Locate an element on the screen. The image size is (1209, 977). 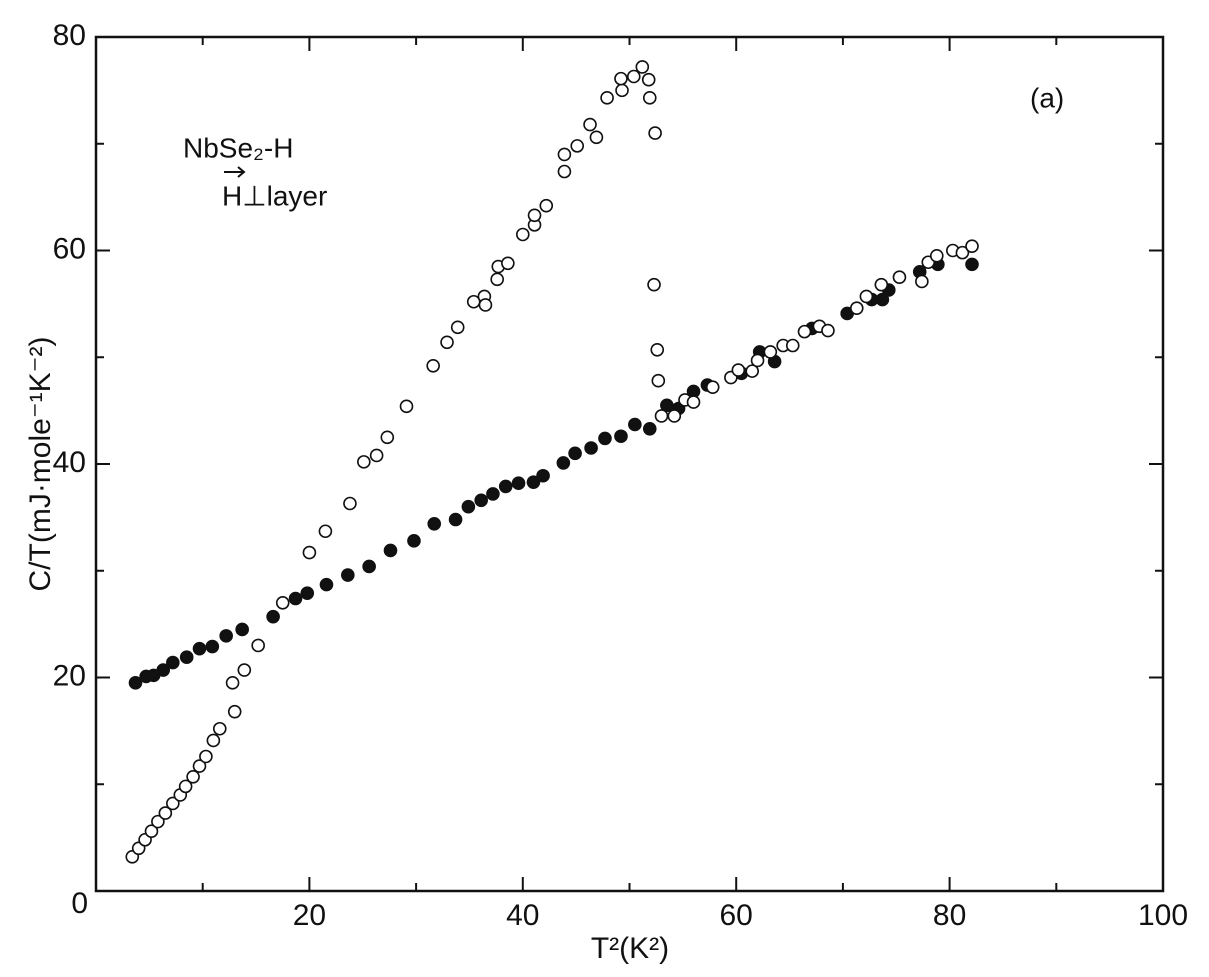
y-tick-label: 20 is located at coordinates (69, 675).